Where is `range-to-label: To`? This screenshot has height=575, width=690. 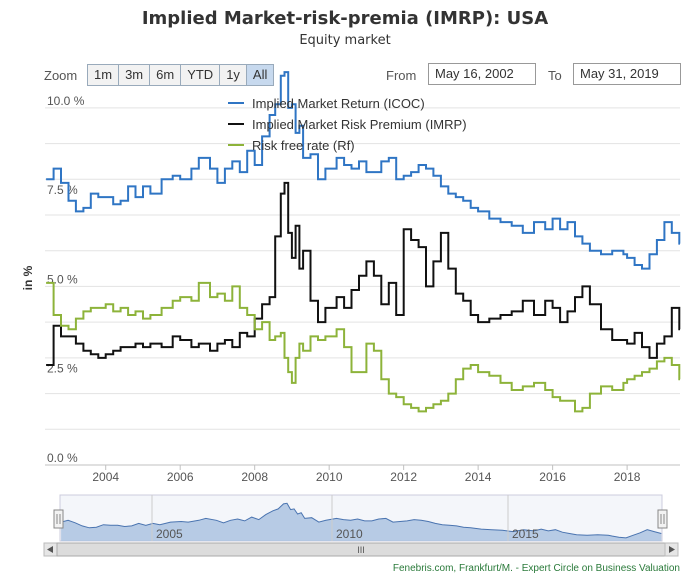
range-to-label: To is located at coordinates (555, 75).